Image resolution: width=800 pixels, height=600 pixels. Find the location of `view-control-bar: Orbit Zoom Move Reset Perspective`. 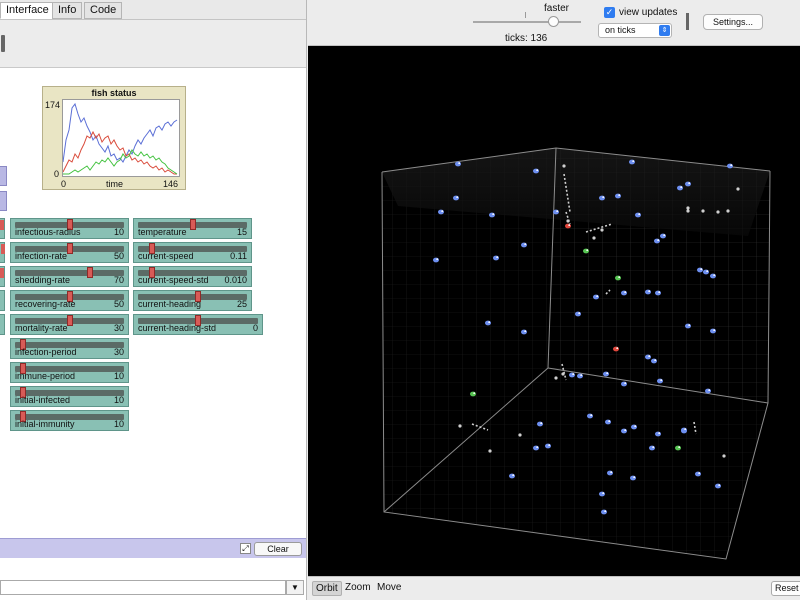

view-control-bar: Orbit Zoom Move Reset Perspective is located at coordinates (554, 588).